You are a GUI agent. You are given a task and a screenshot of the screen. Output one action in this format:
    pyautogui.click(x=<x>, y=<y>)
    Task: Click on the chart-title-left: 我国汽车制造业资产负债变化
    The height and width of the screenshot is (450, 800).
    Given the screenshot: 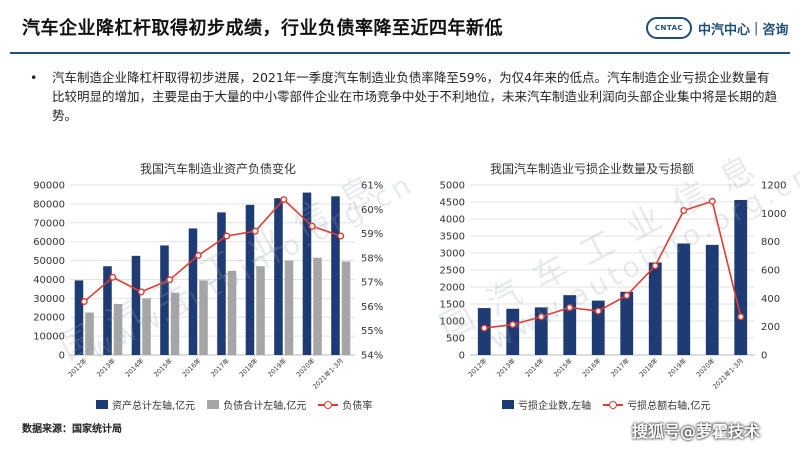 What is the action you would take?
    pyautogui.click(x=218, y=169)
    